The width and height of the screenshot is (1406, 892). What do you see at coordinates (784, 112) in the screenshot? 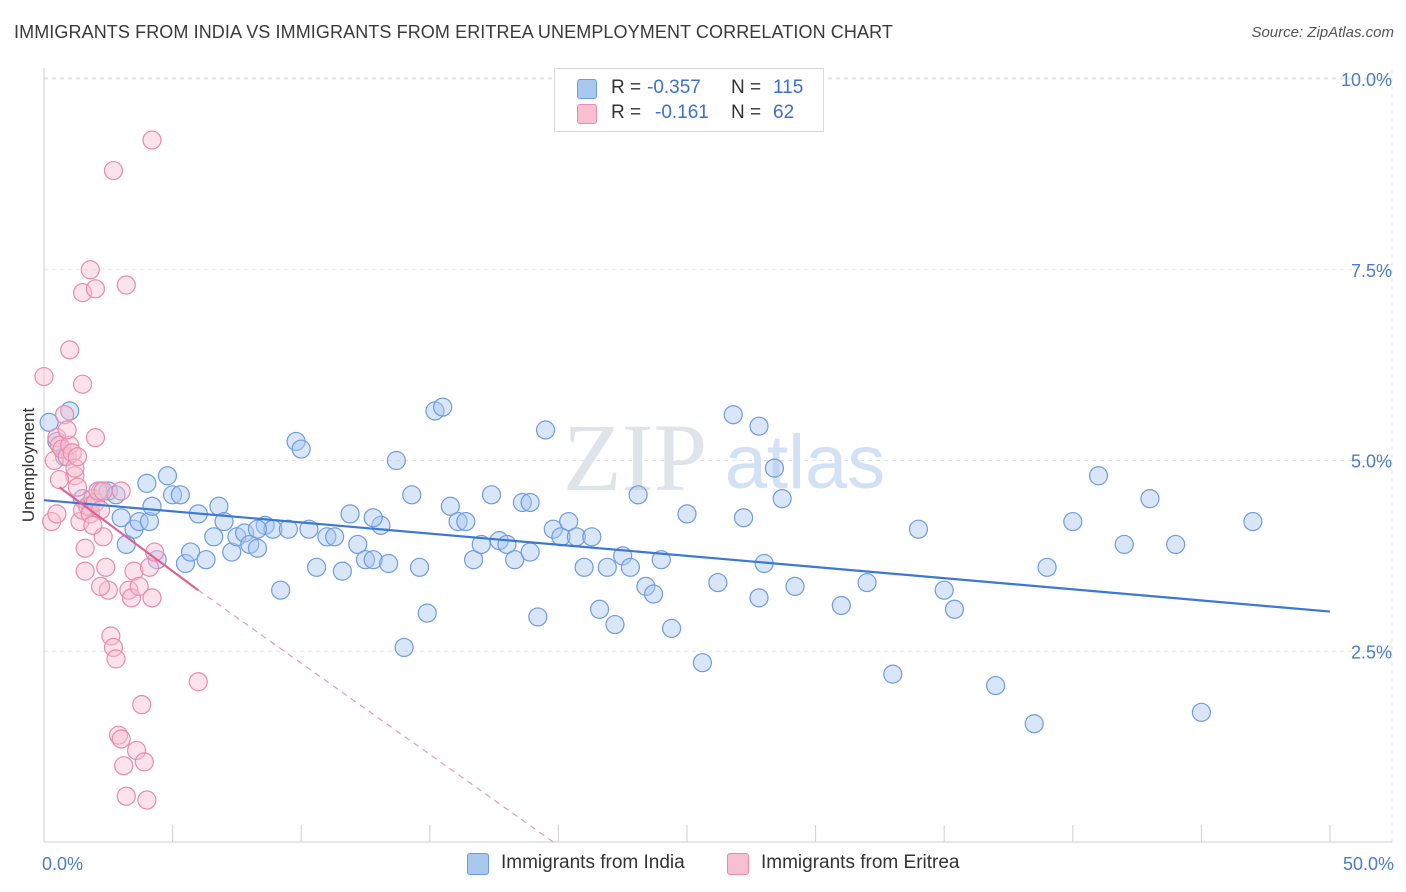
I see `eritrea-n-value: 62` at bounding box center [784, 112].